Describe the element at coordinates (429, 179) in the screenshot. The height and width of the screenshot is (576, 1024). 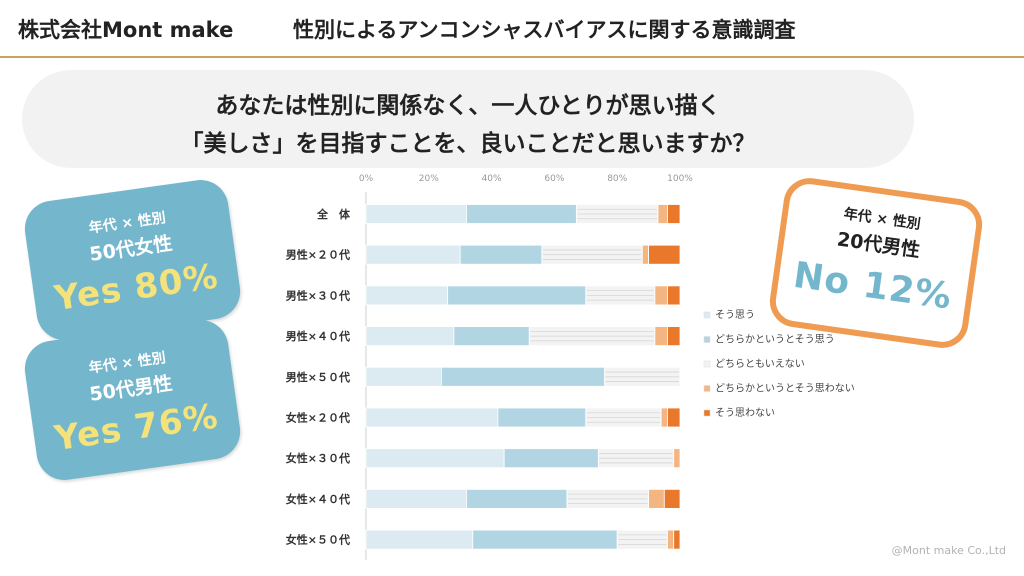
I see `x-tick-label: 20%` at that location.